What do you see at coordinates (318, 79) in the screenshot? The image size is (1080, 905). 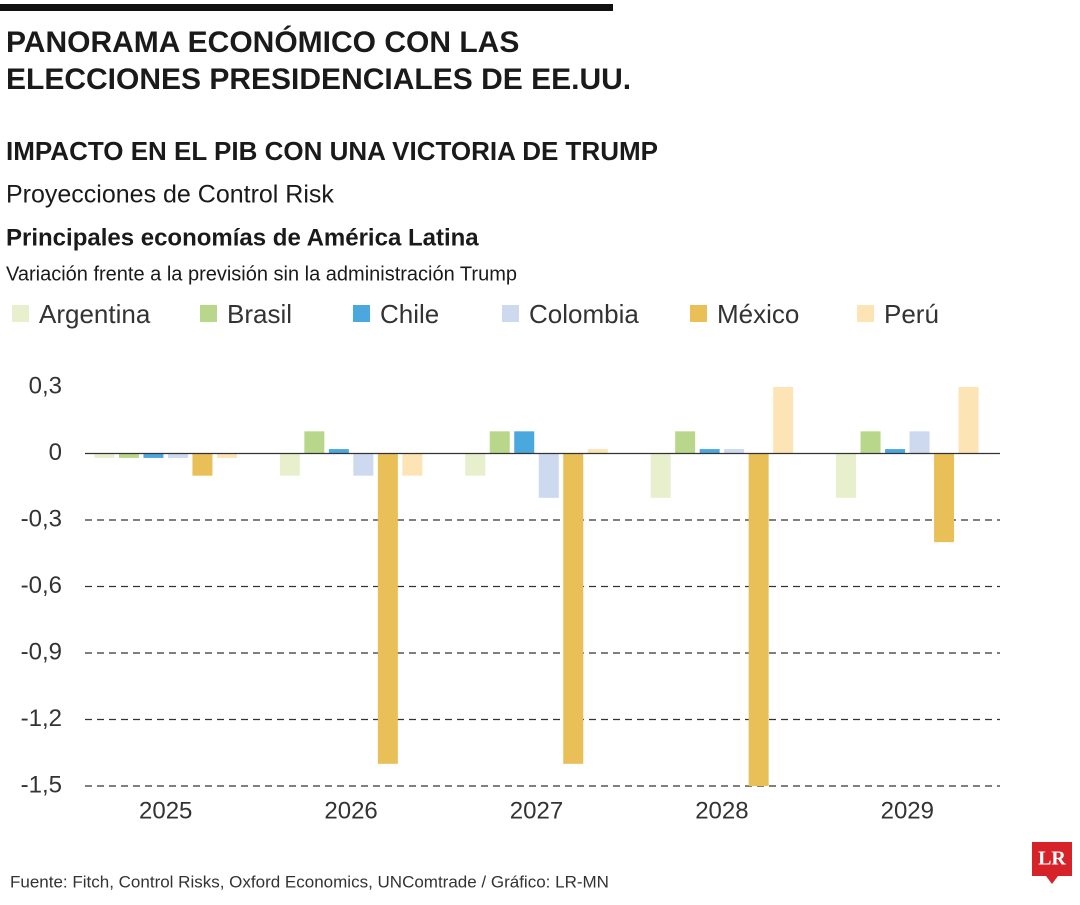 I see `title-line-2: ELECCIONES PRESIDENCIALES DE EE.UU.` at bounding box center [318, 79].